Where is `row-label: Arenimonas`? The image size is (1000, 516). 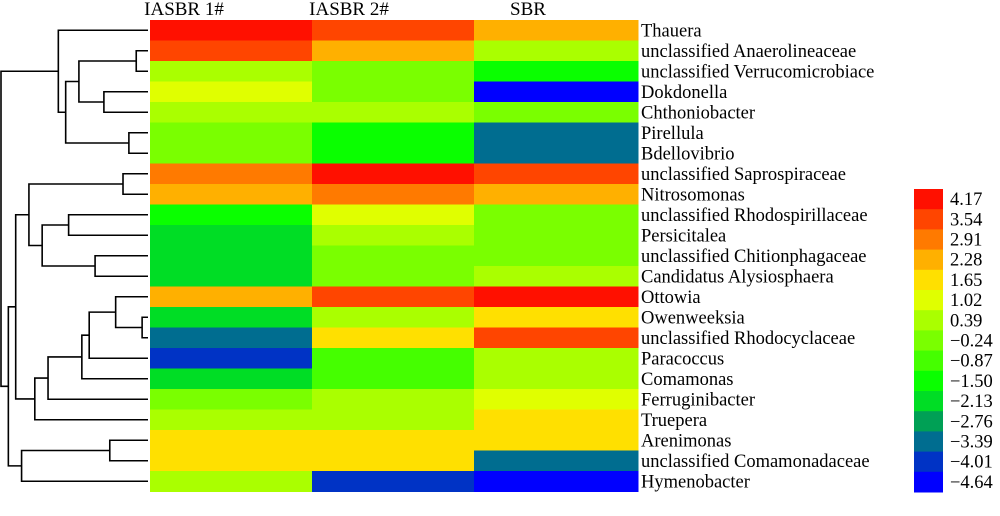
row-label: Arenimonas is located at coordinates (686, 441).